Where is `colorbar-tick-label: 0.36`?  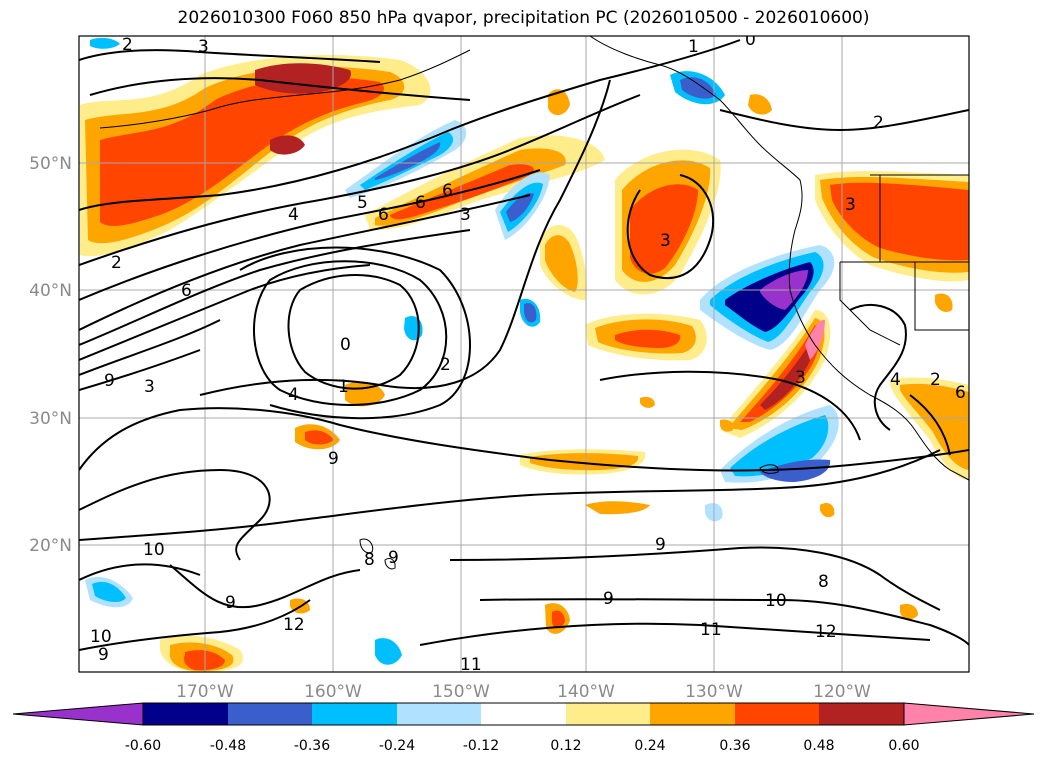 colorbar-tick-label: 0.36 is located at coordinates (734, 746).